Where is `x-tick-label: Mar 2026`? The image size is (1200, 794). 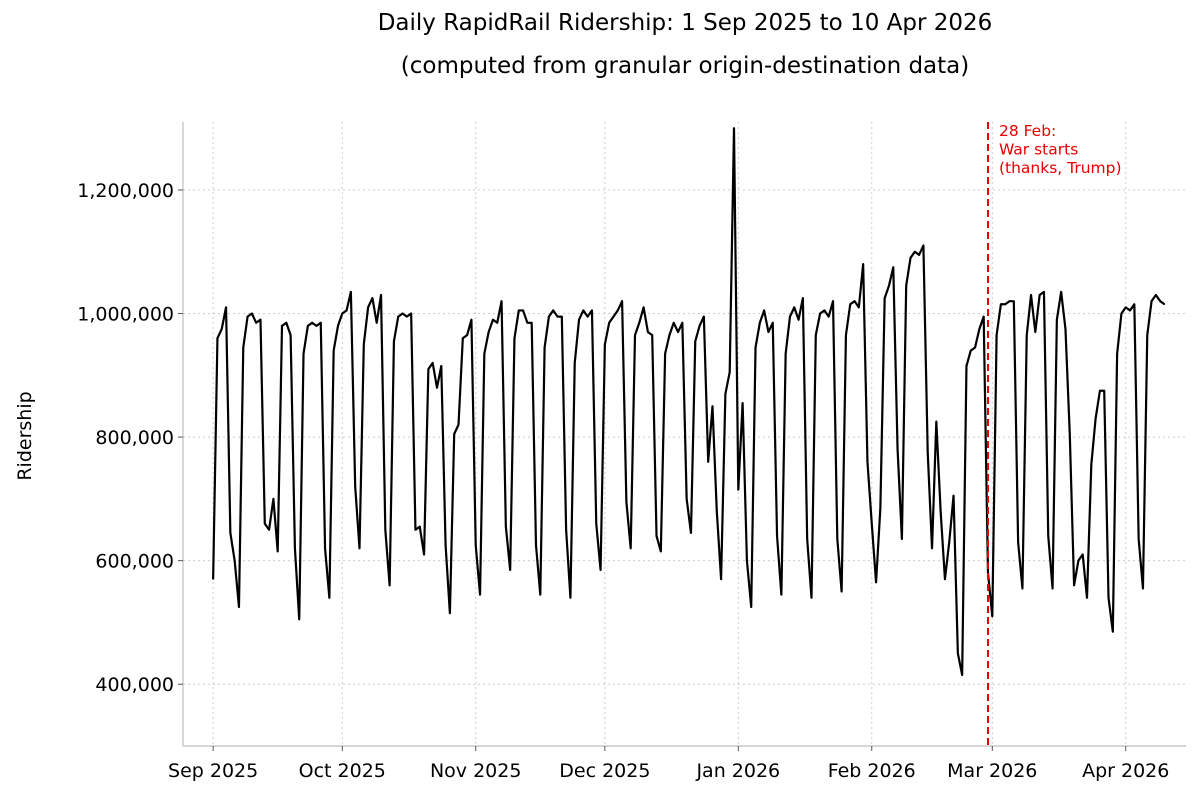 x-tick-label: Mar 2026 is located at coordinates (992, 771).